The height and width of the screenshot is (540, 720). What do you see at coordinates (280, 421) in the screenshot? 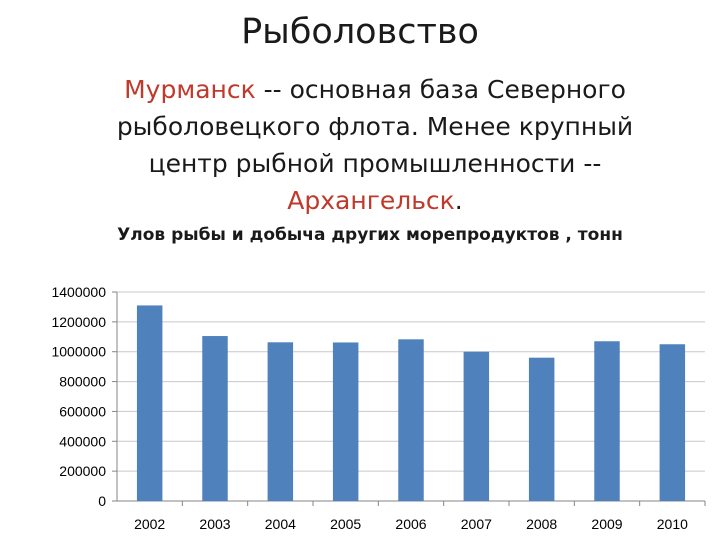
I see `bar-2004` at bounding box center [280, 421].